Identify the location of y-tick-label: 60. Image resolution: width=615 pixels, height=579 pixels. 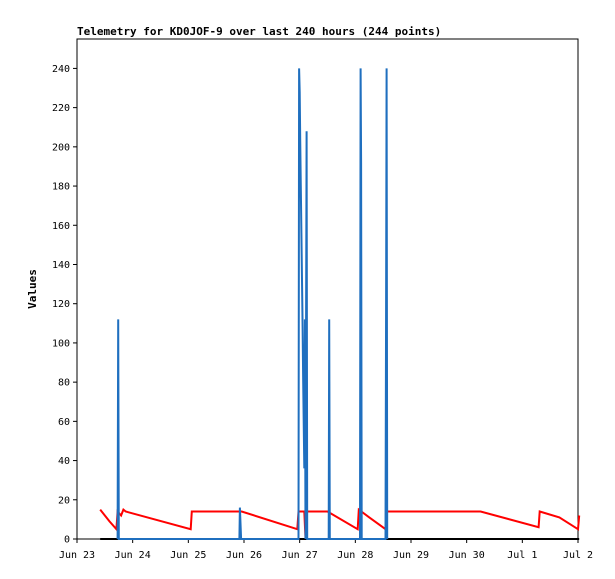
(64, 422).